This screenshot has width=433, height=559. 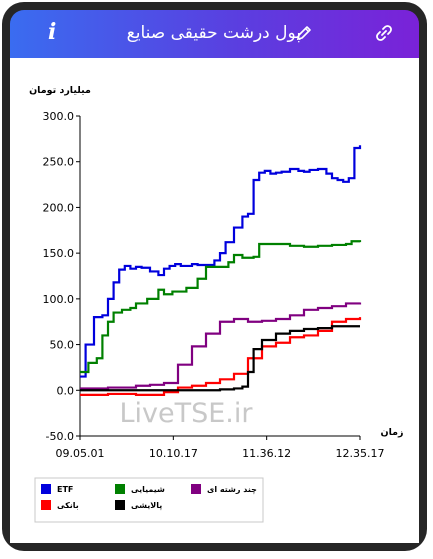 What do you see at coordinates (80, 453) in the screenshot?
I see `x-tick-label: 09.05.01` at bounding box center [80, 453].